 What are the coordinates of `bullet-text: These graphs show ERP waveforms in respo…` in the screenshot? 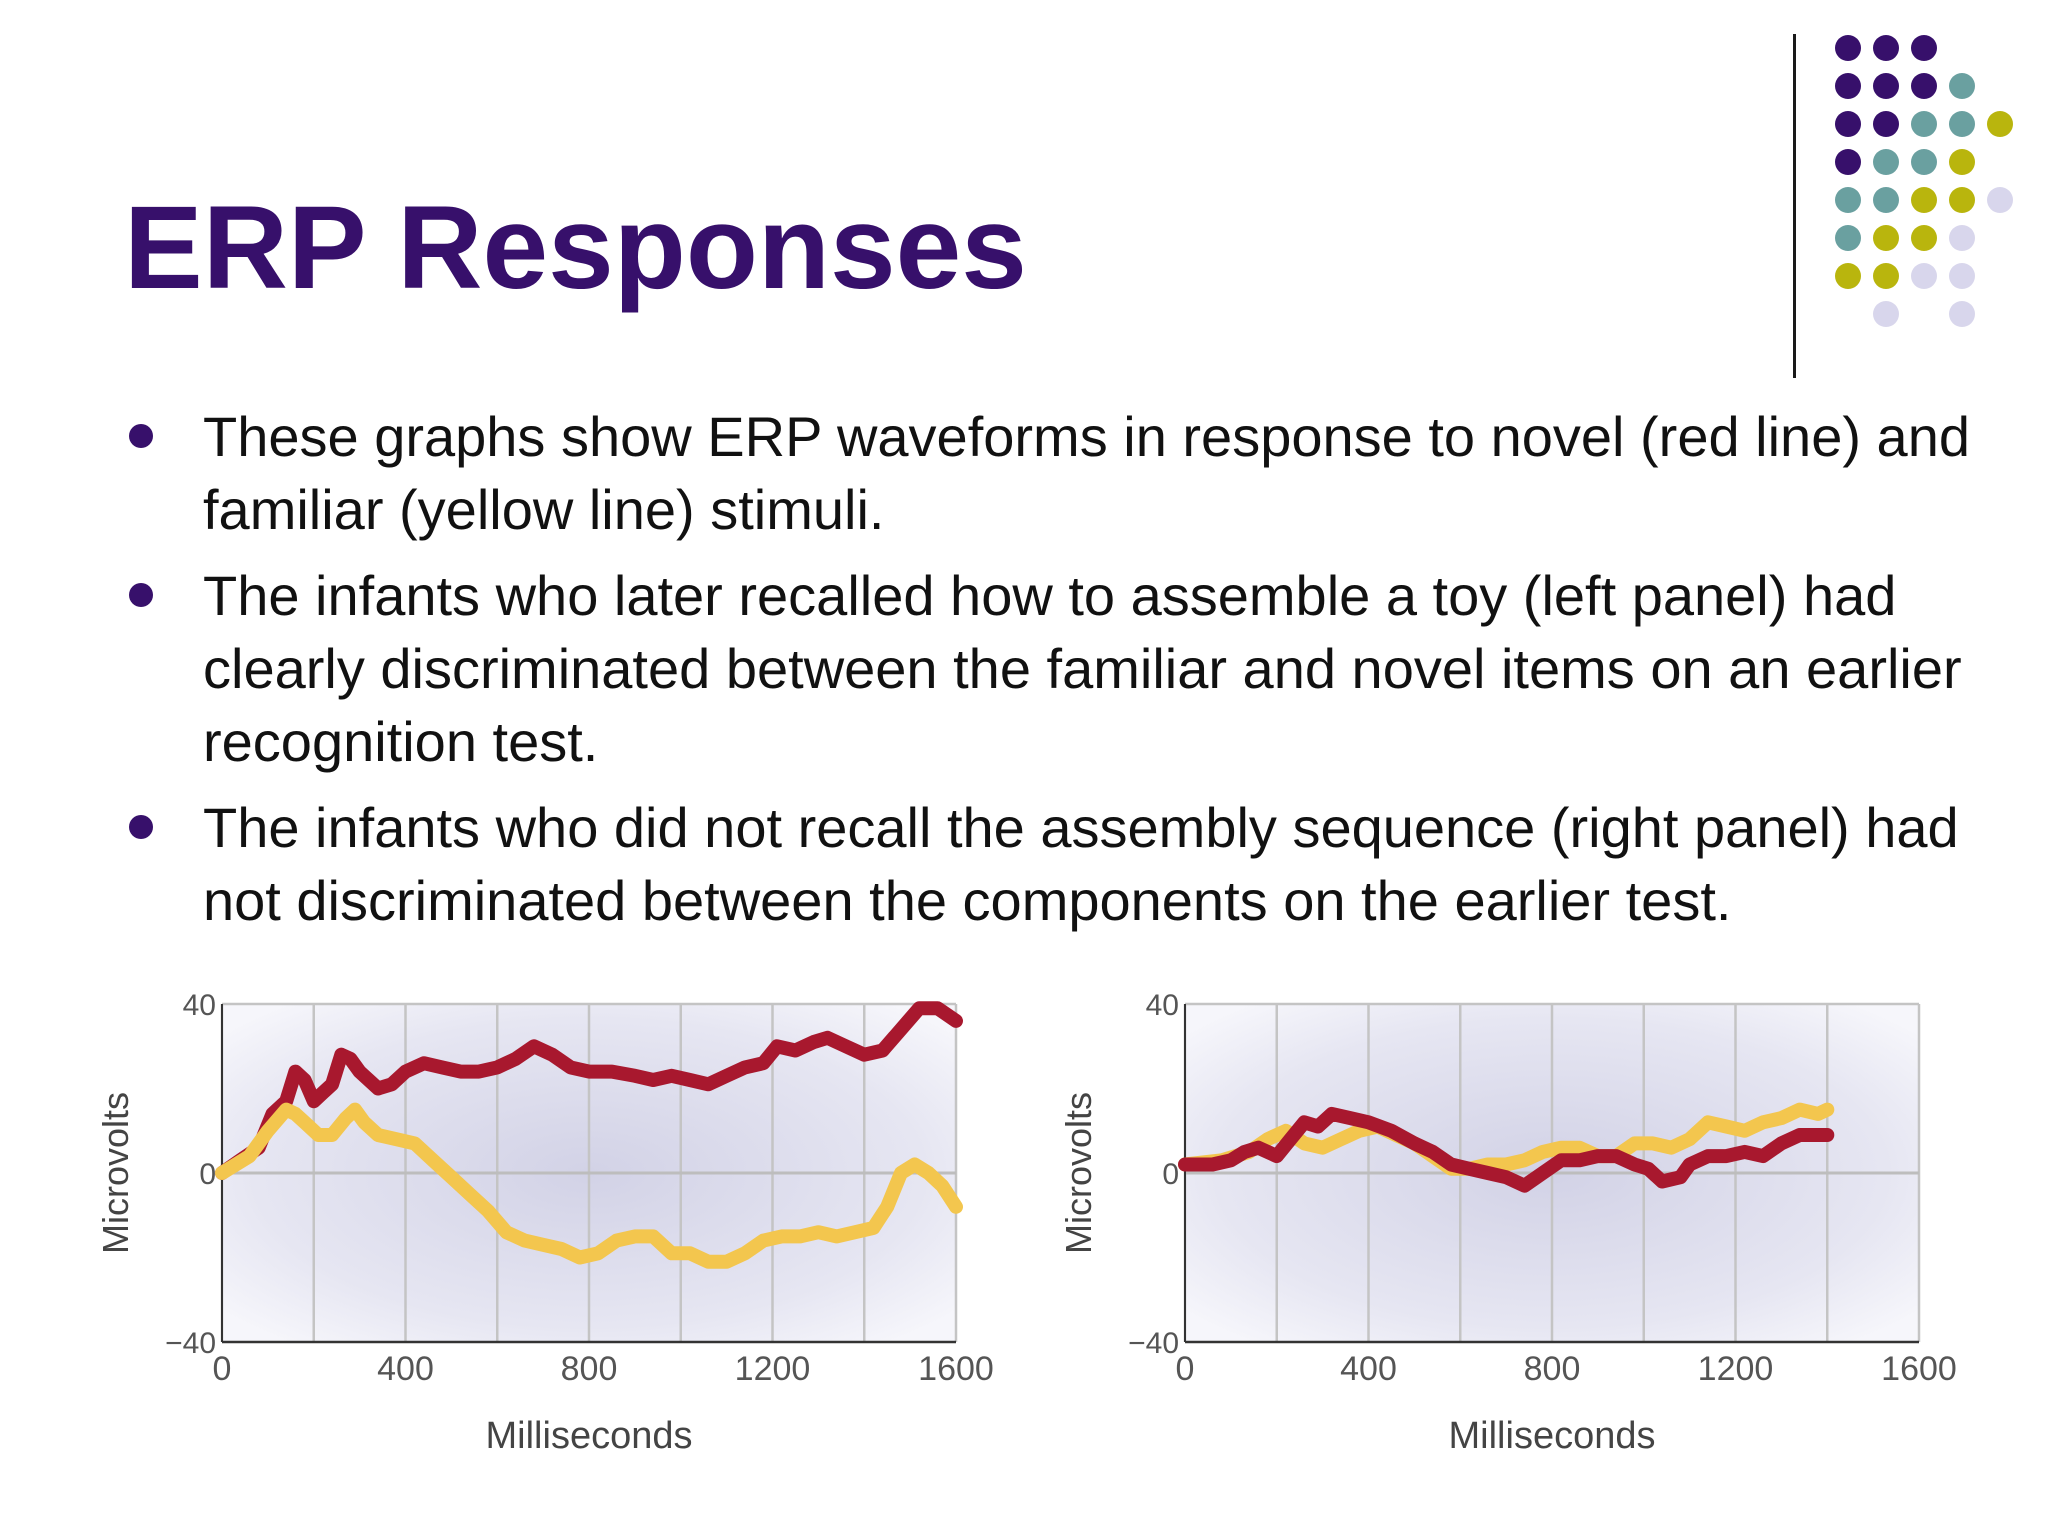 It's located at (1086, 473).